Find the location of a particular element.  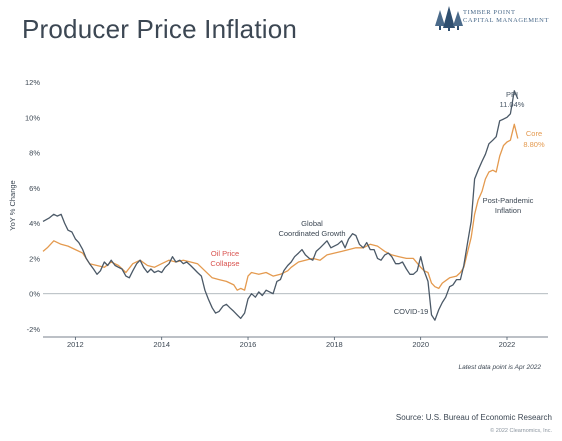

x-tick-label: 2020 is located at coordinates (420, 344).